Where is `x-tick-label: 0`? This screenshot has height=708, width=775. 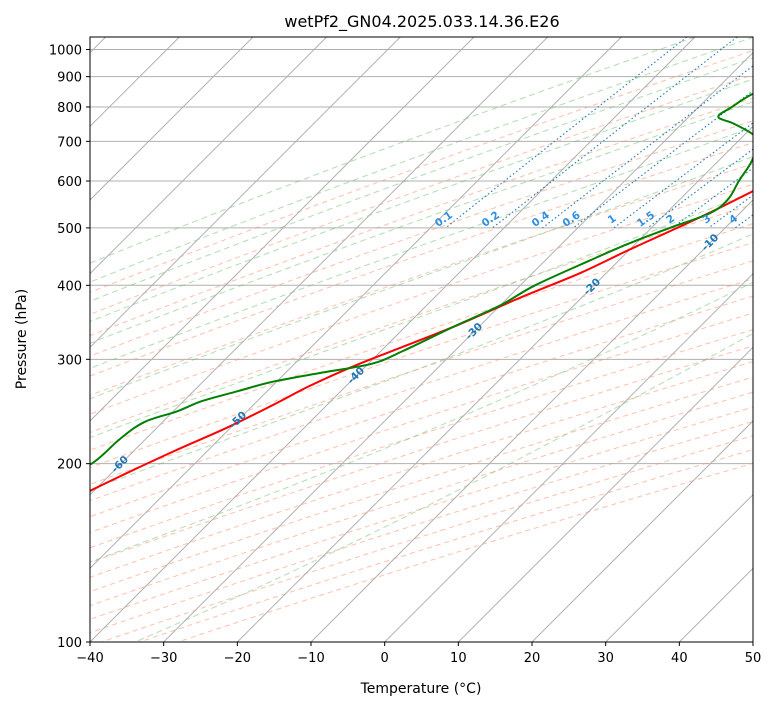 x-tick-label: 0 is located at coordinates (385, 658).